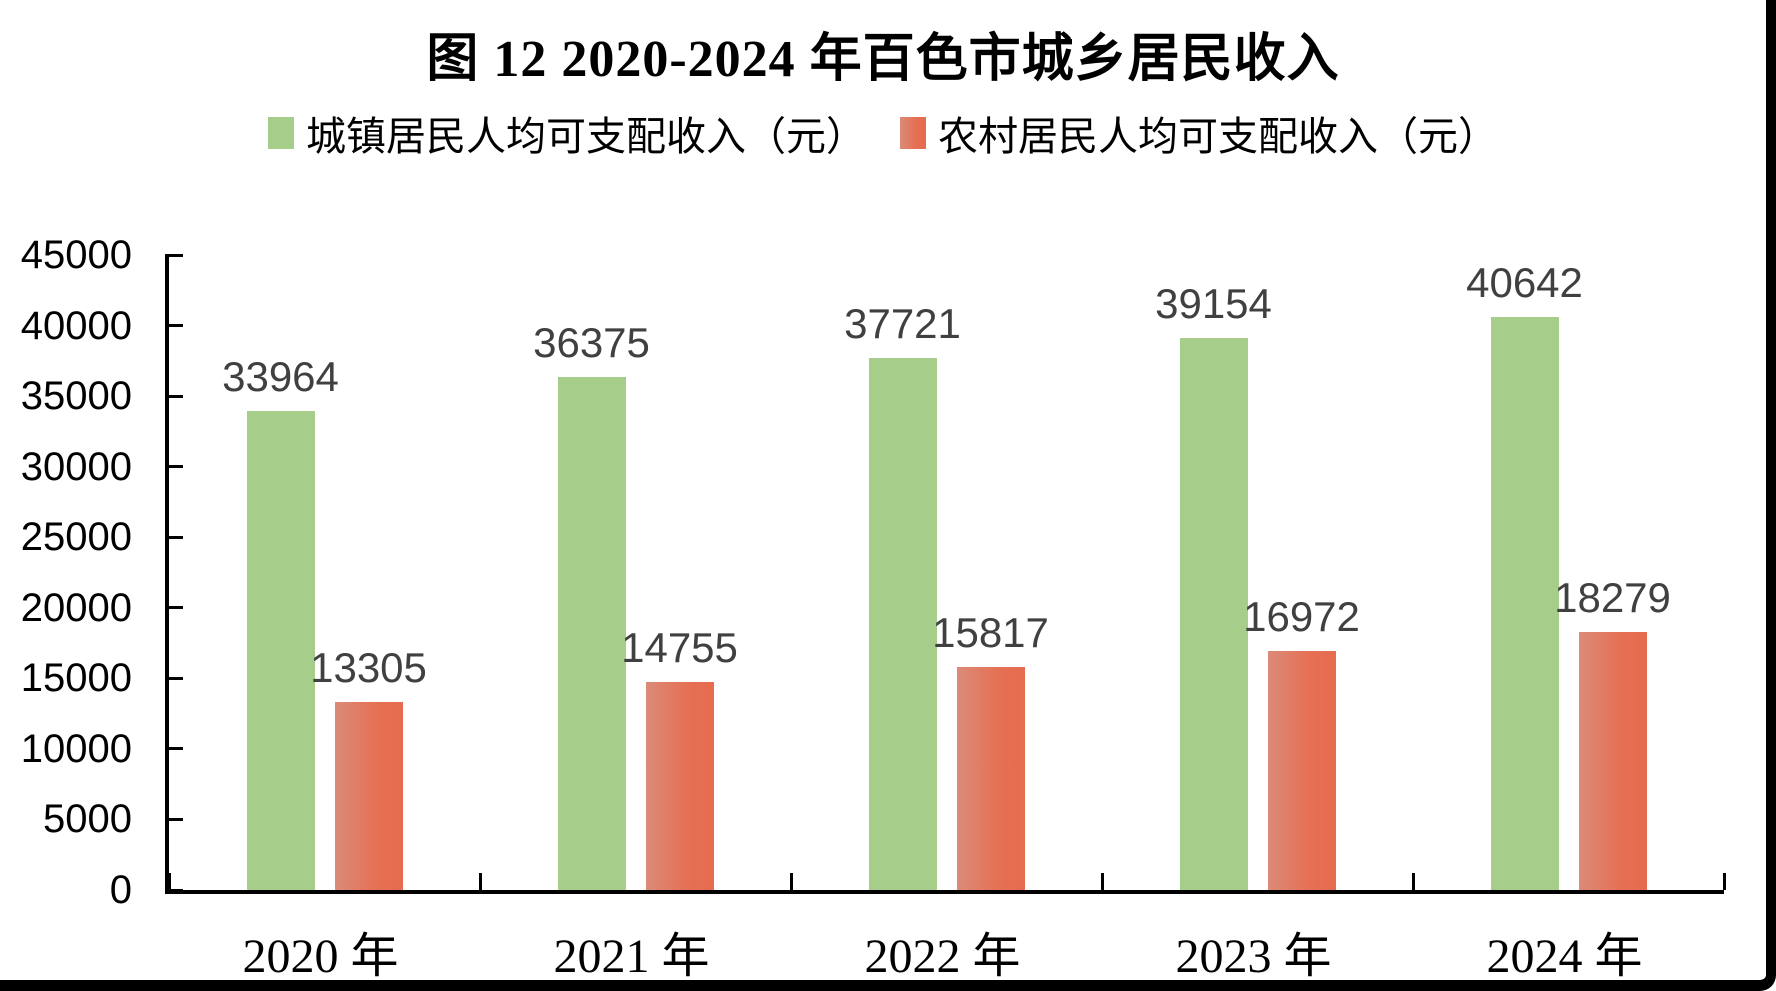  Describe the element at coordinates (883, 59) in the screenshot. I see `chart-title: 图 12 2020-2024 年百色市城乡居民收入` at that location.